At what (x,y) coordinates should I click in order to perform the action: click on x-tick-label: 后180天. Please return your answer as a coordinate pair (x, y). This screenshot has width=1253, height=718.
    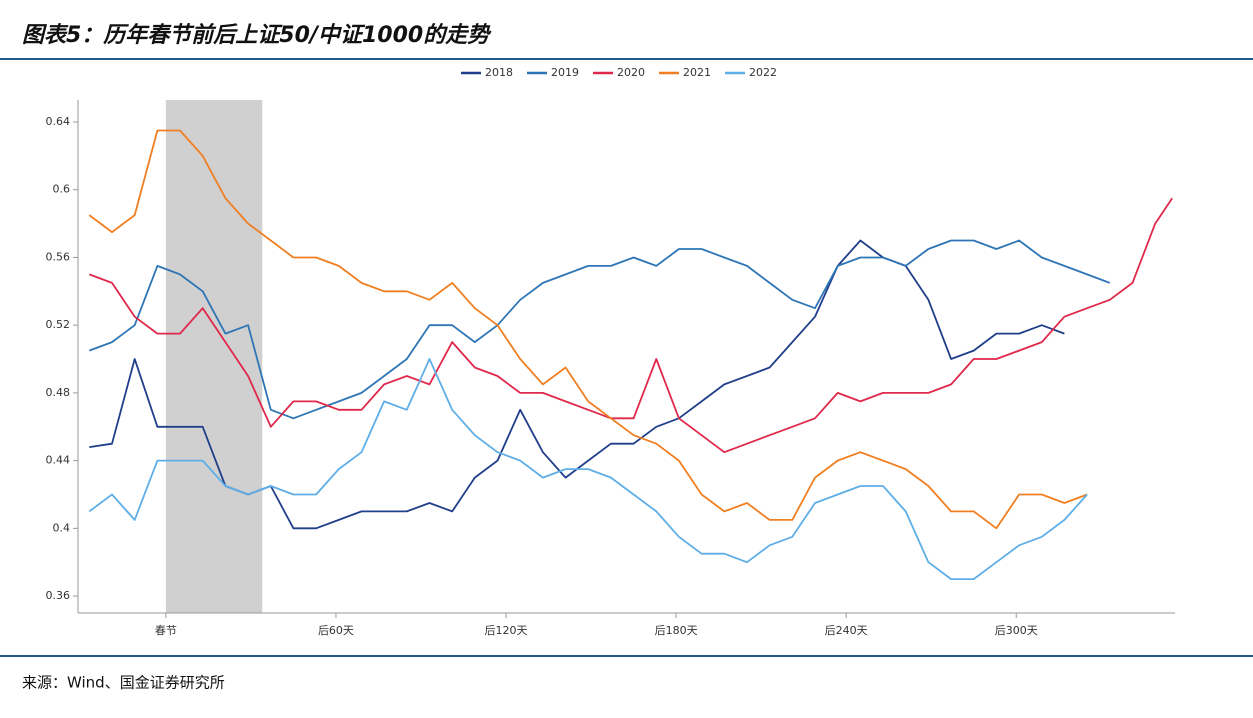
    Looking at the image, I should click on (676, 630).